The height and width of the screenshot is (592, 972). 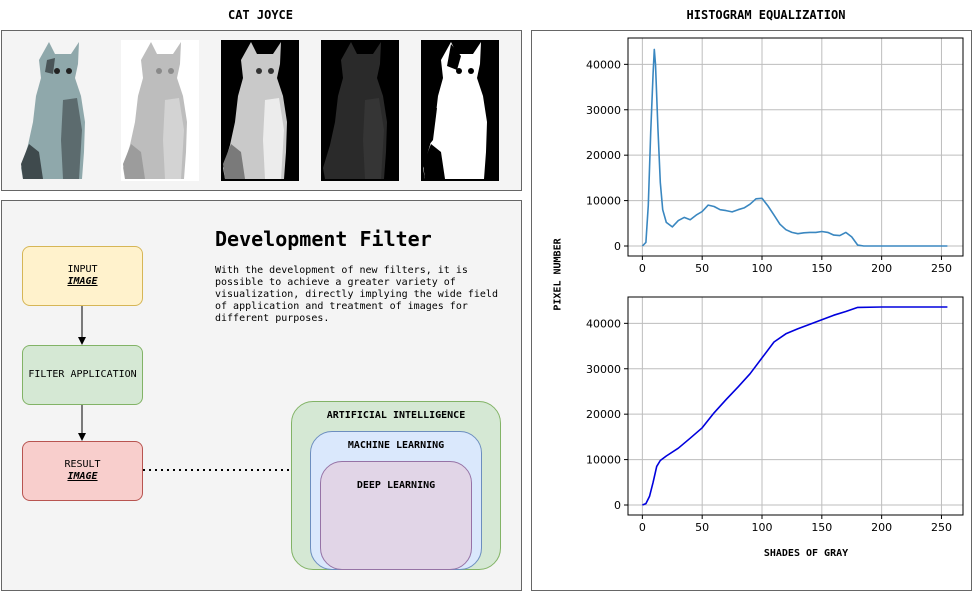 I want to click on cat-image-grayscale, so click(x=260, y=110).